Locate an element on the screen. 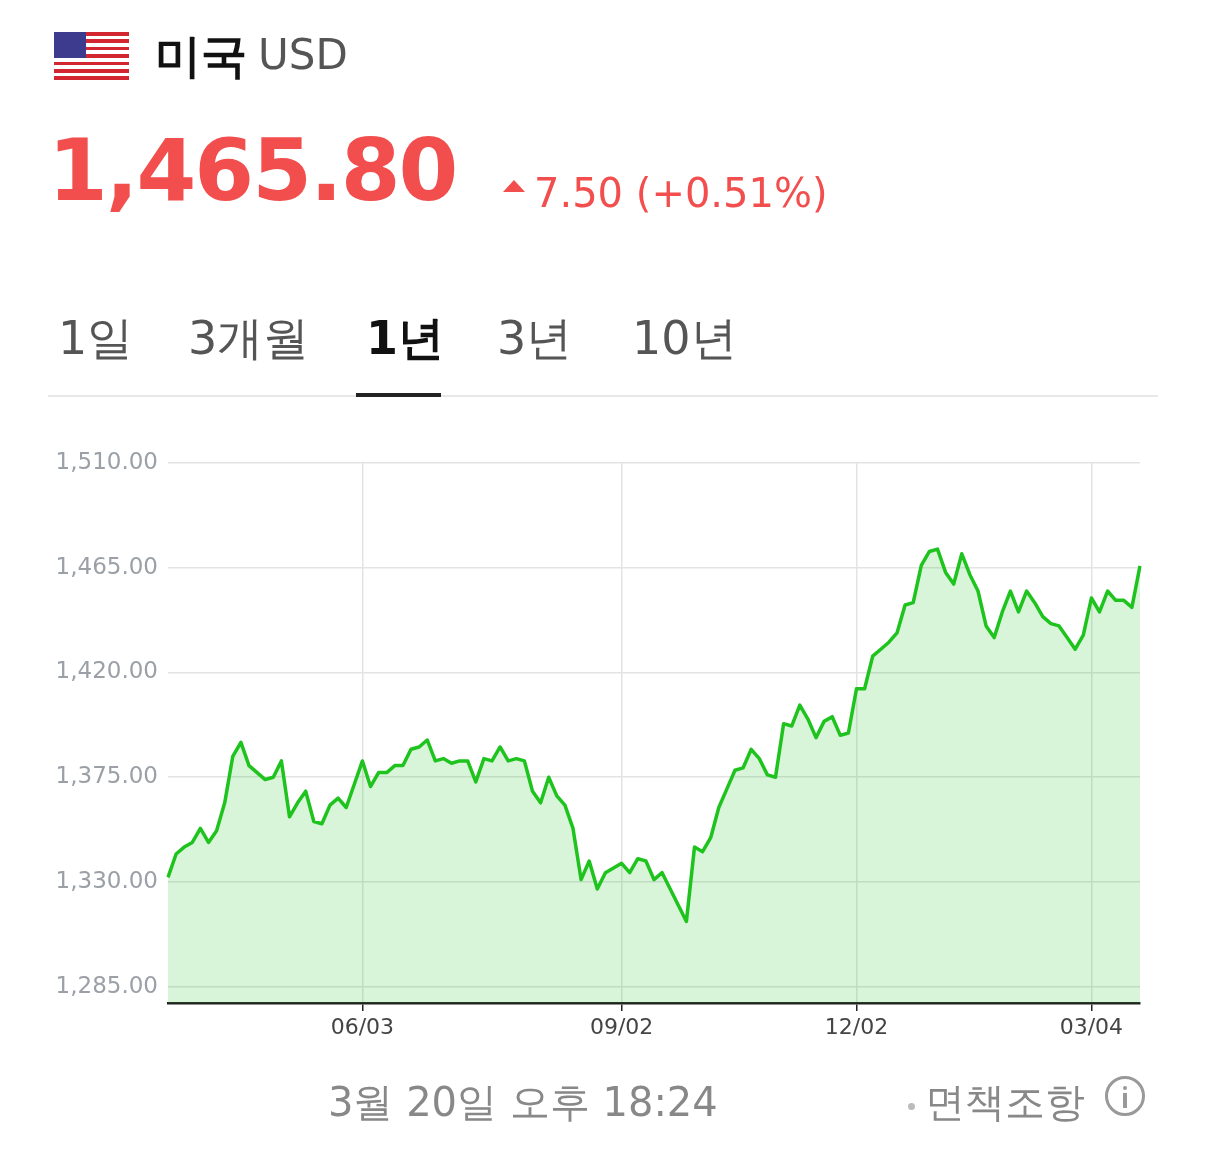  text: 10년 is located at coordinates (684, 338).